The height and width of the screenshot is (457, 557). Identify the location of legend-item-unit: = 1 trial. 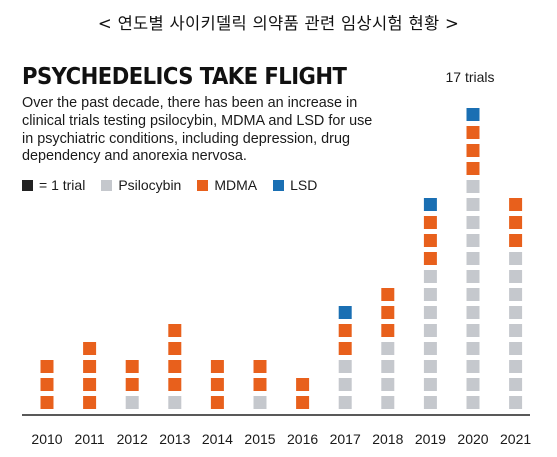
(53, 185).